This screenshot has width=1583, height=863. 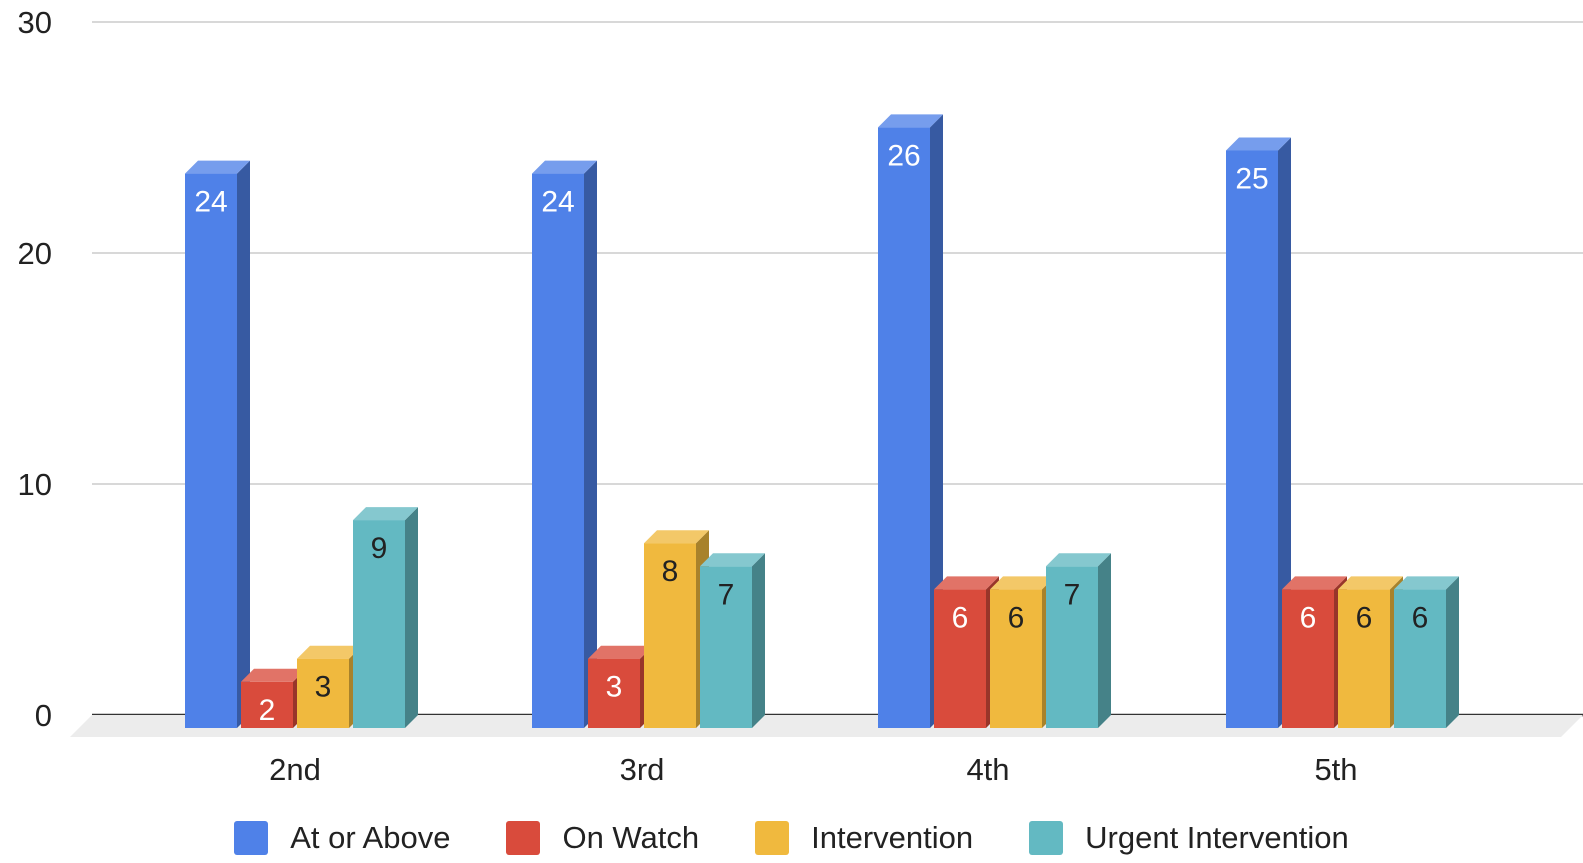 I want to click on bar-value-label: 9, so click(x=379, y=548).